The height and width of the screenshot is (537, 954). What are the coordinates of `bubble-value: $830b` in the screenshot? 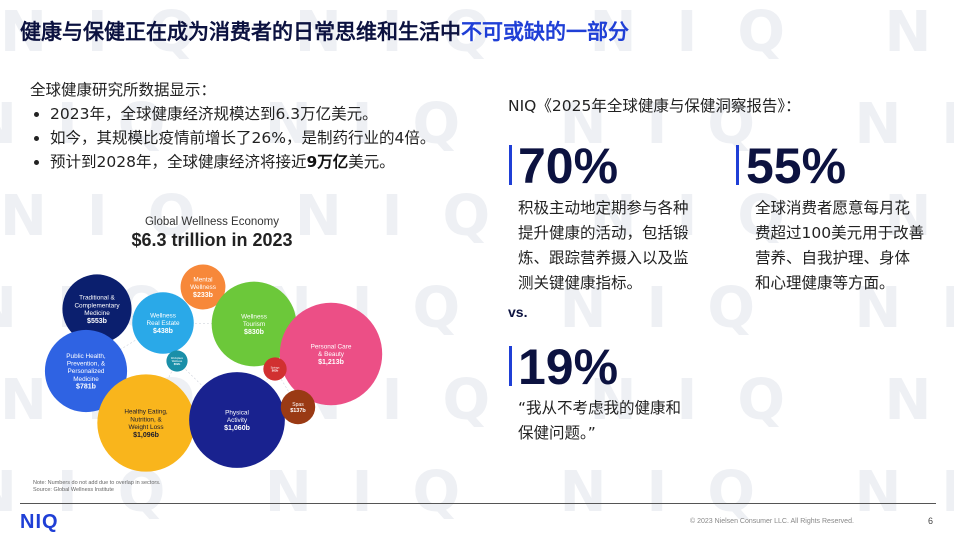 It's located at (254, 332).